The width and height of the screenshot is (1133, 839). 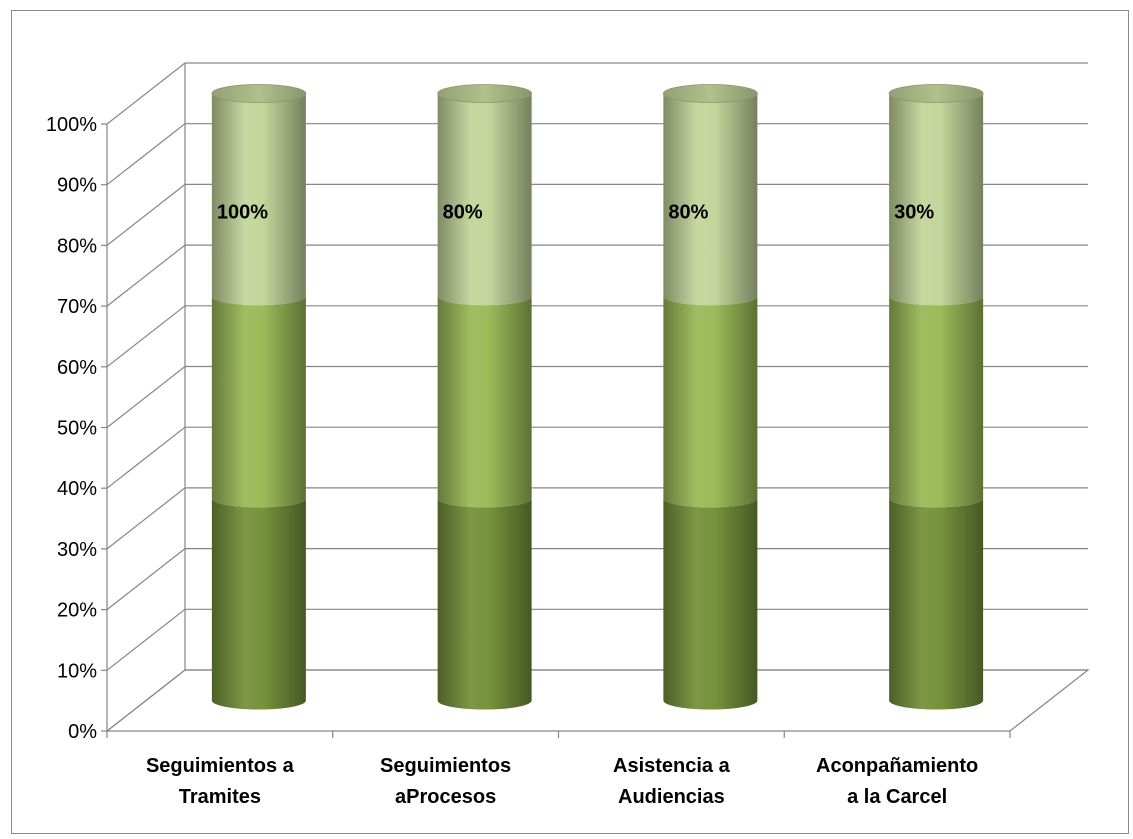 What do you see at coordinates (77, 186) in the screenshot?
I see `y-tick-label: 90%` at bounding box center [77, 186].